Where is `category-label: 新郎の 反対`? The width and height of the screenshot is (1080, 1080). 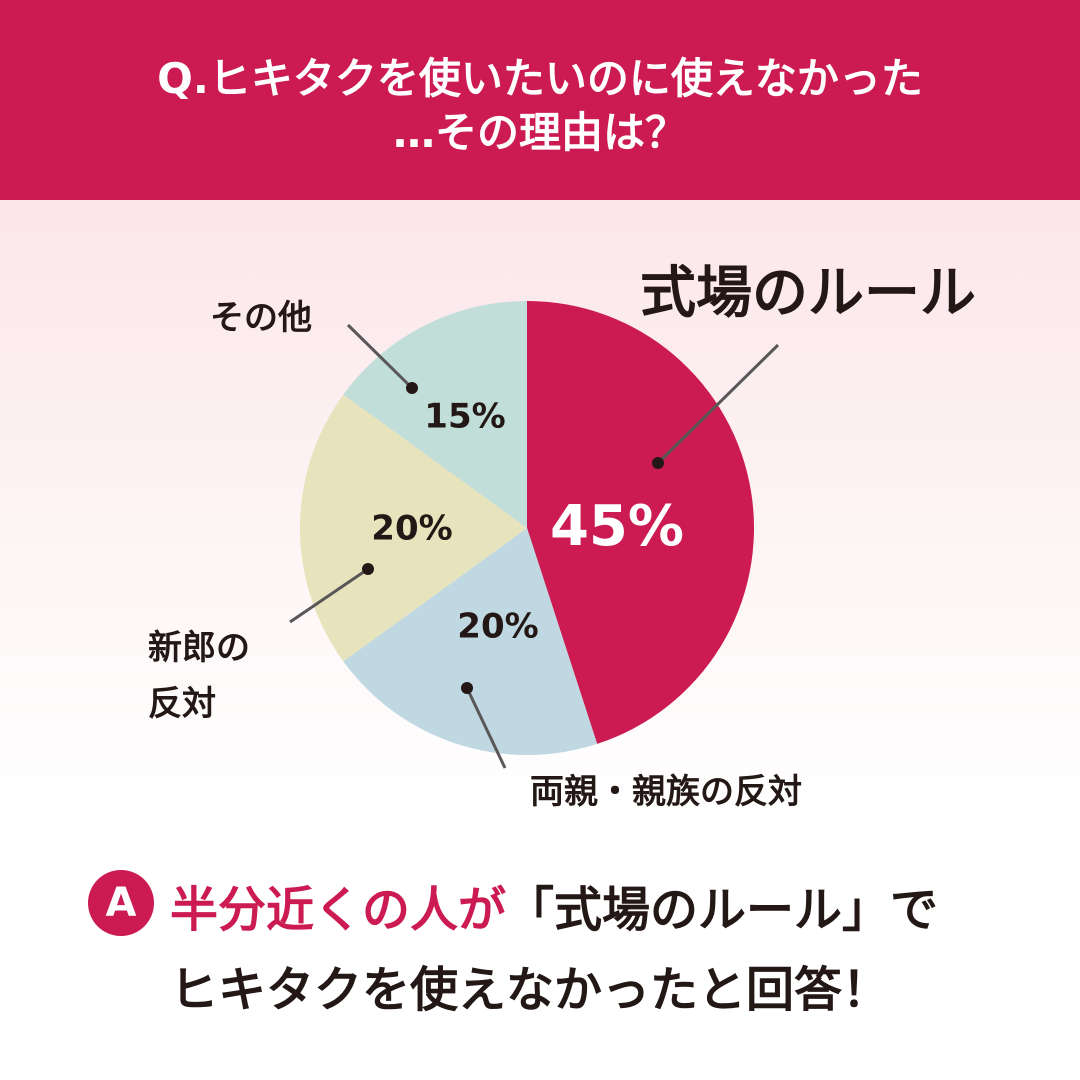 category-label: 新郎の 反対 is located at coordinates (199, 676).